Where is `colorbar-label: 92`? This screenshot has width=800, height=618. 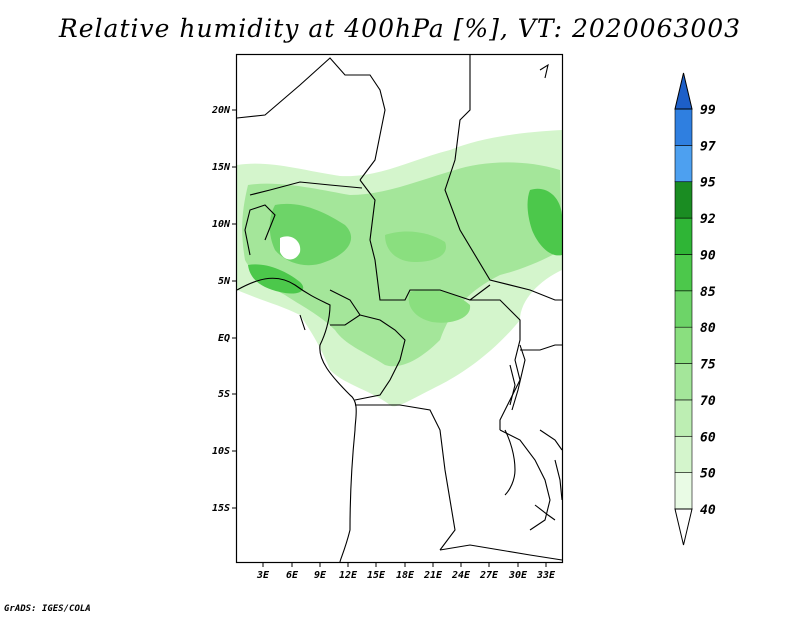
colorbar-label: 92 is located at coordinates (708, 219).